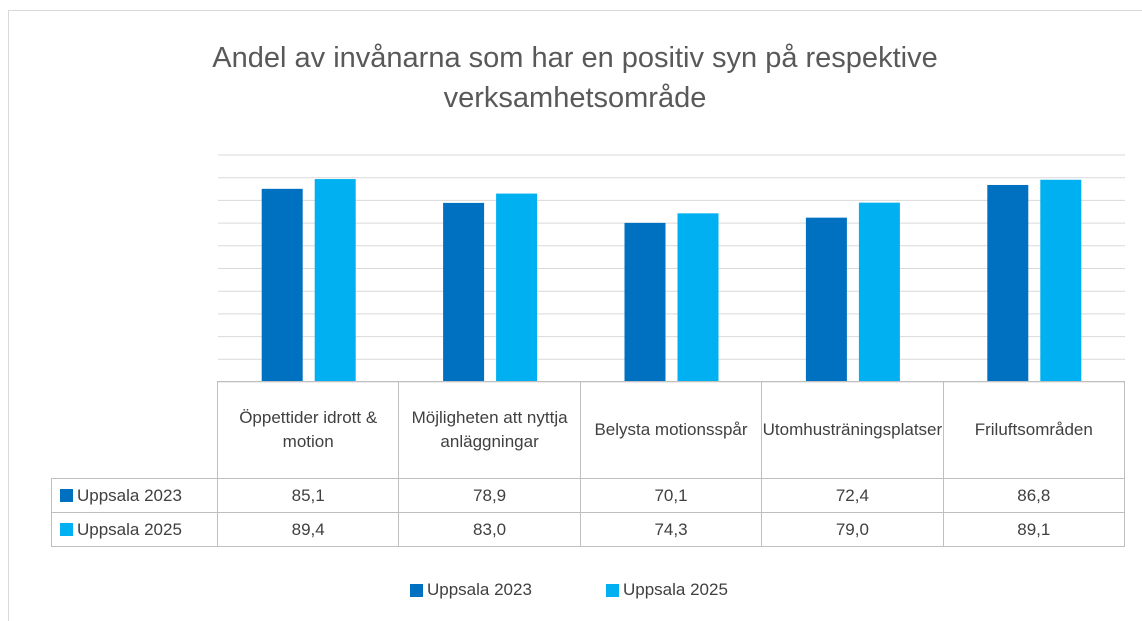 The height and width of the screenshot is (621, 1142). I want to click on value-label: 74,3, so click(671, 529).